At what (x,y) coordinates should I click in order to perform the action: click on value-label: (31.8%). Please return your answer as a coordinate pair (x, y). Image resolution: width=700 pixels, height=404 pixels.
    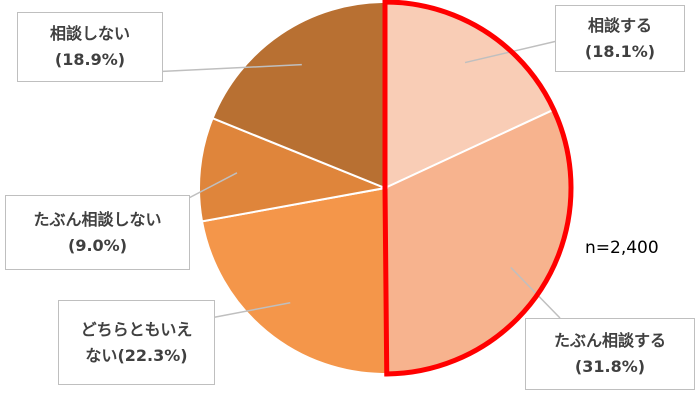
    Looking at the image, I should click on (610, 366).